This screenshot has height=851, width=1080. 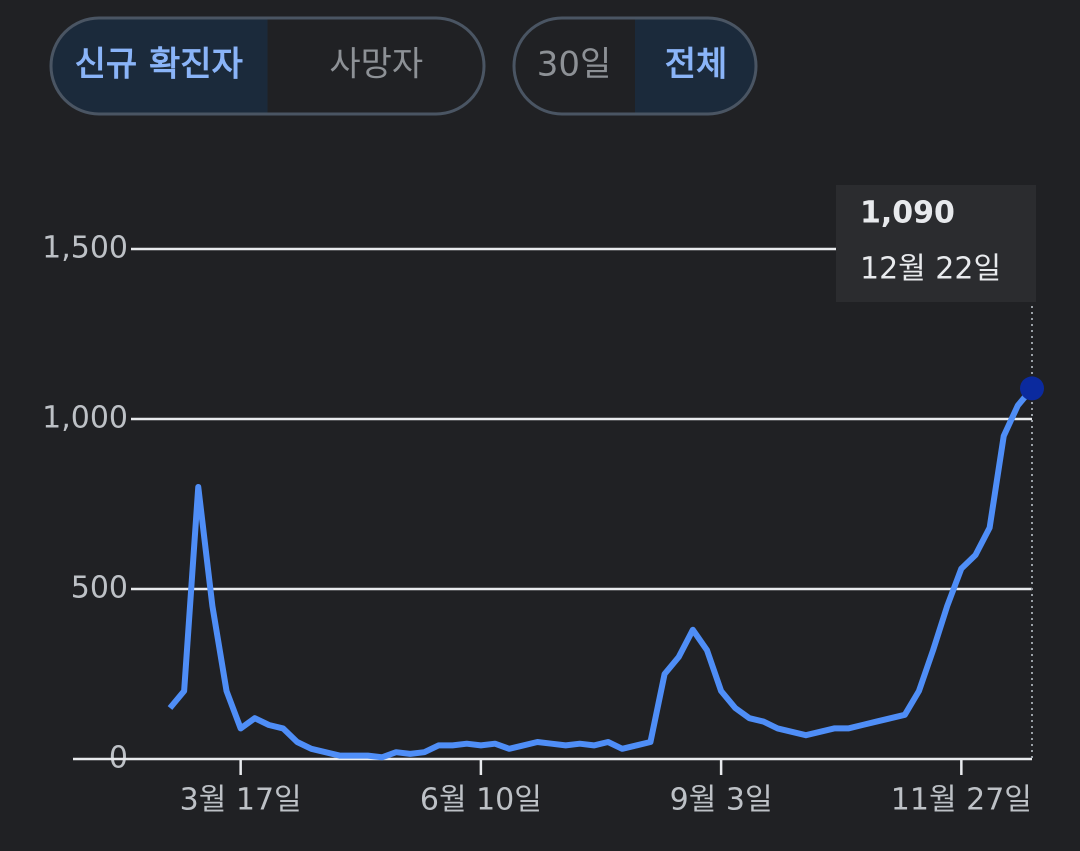 What do you see at coordinates (936, 243) in the screenshot?
I see `tooltip-box` at bounding box center [936, 243].